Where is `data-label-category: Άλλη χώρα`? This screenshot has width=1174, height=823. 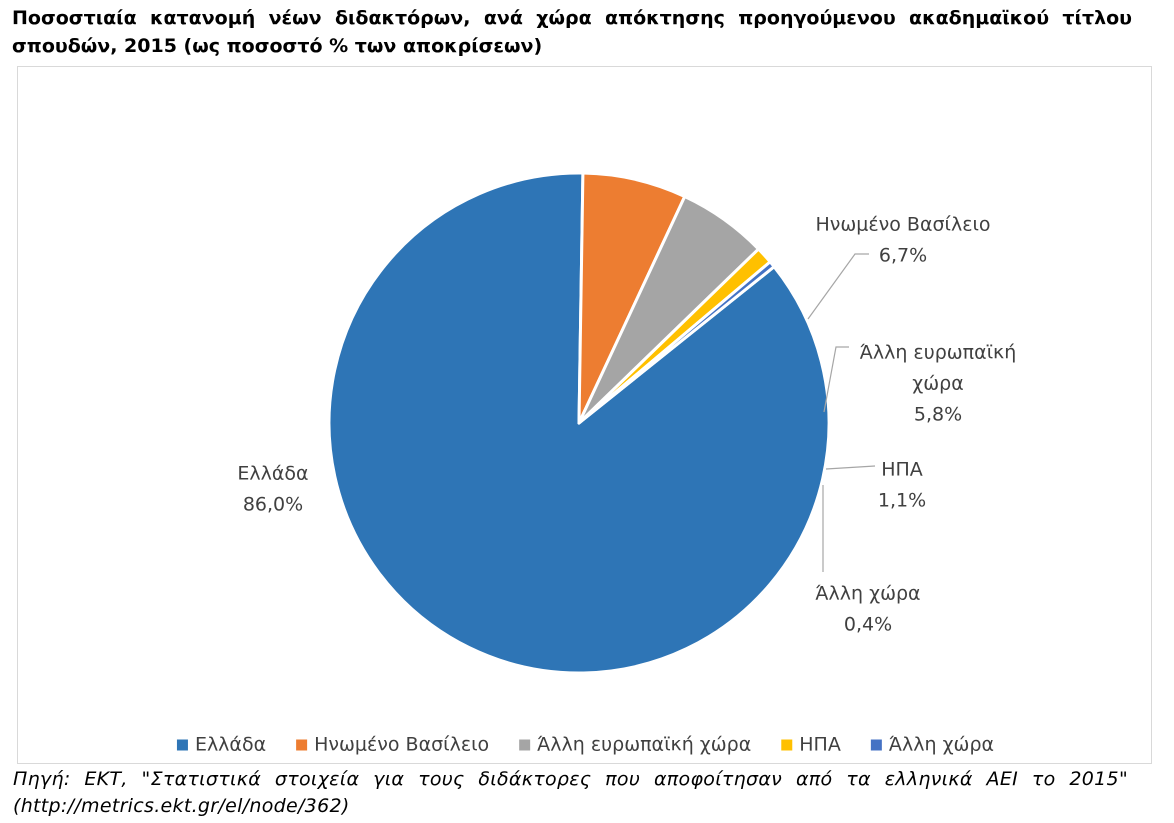
data-label-category: Άλλη χώρα is located at coordinates (867, 594).